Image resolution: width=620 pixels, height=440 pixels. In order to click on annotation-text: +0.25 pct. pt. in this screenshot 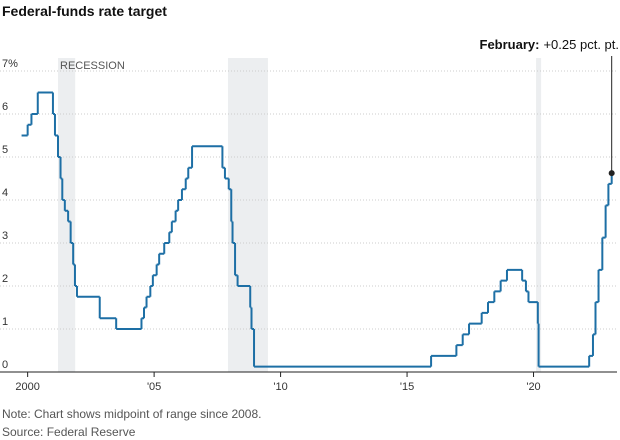, I will do `click(581, 44)`.